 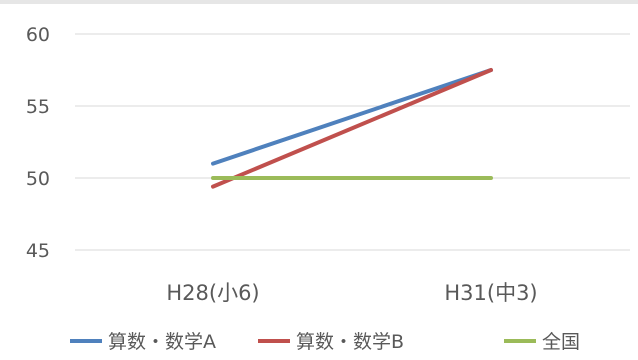 I want to click on series-lines, so click(x=352, y=128).